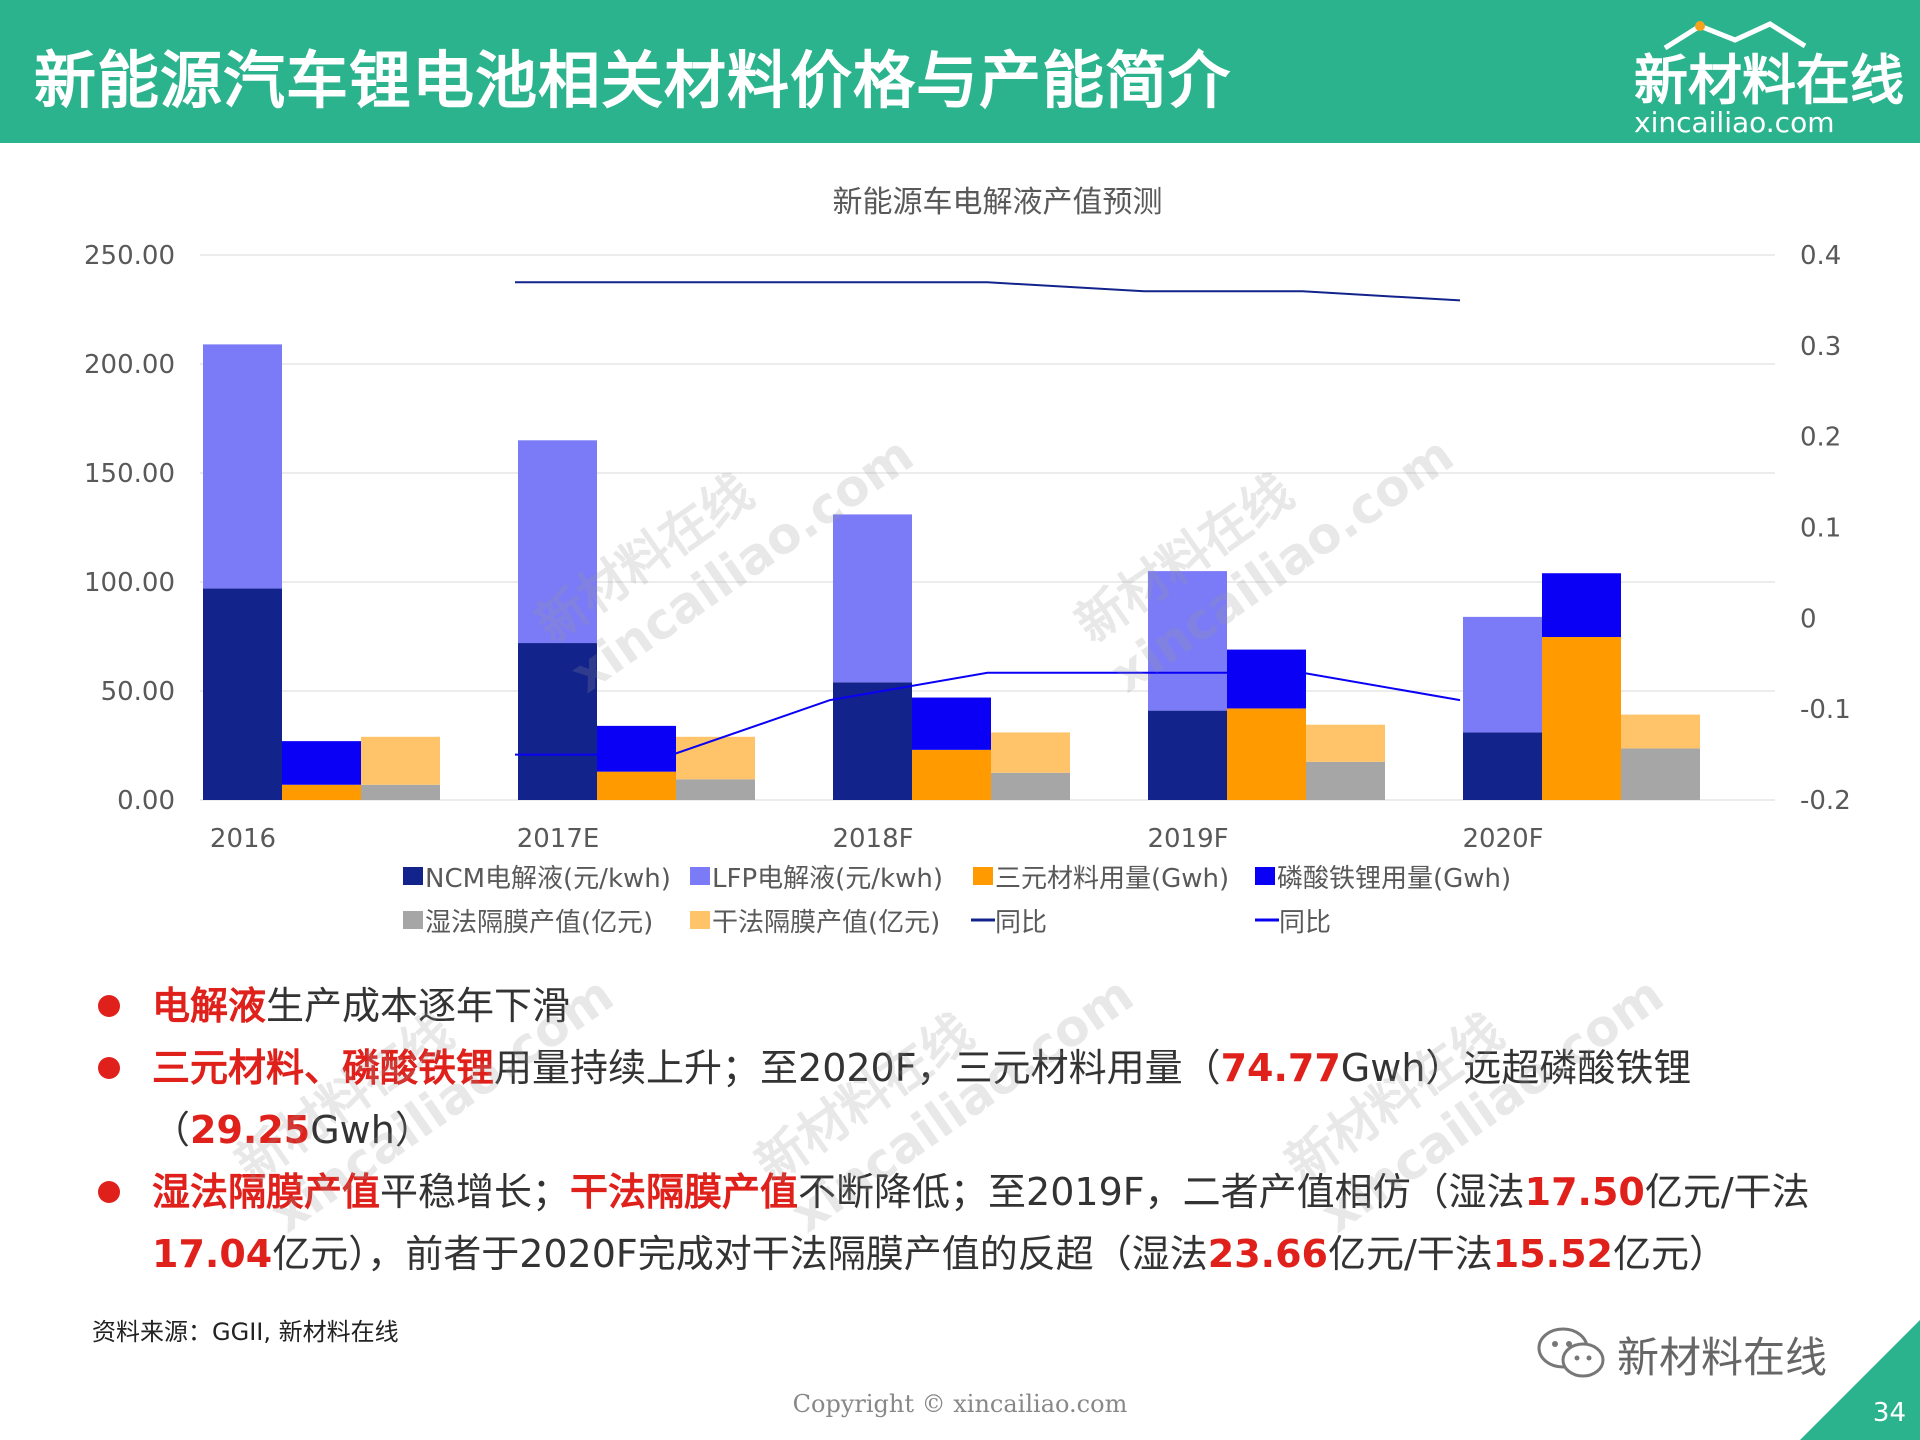 The width and height of the screenshot is (1920, 1440). I want to click on y-right-tick-label: 0.4, so click(1820, 256).